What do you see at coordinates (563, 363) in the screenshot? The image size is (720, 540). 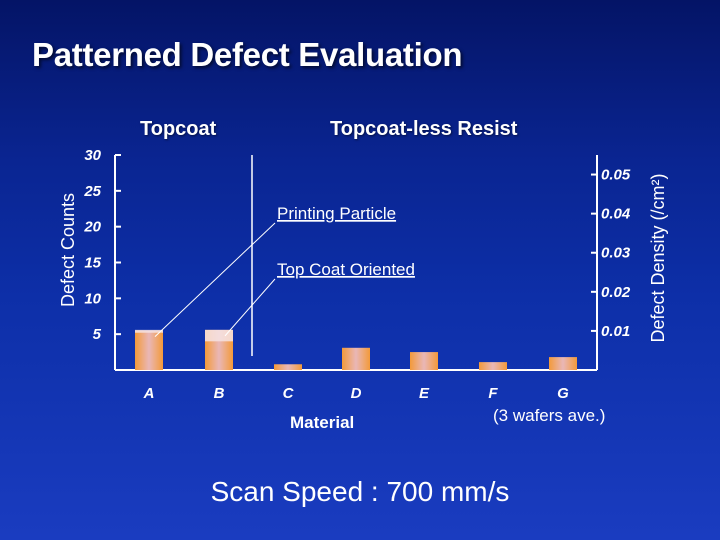 I see `bar-g` at bounding box center [563, 363].